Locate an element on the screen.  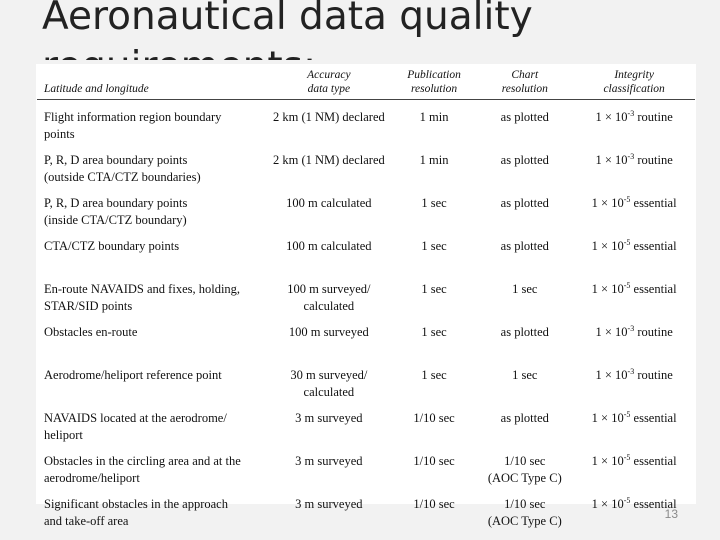
cell-text: STAR/SID points is located at coordinates (88, 305).